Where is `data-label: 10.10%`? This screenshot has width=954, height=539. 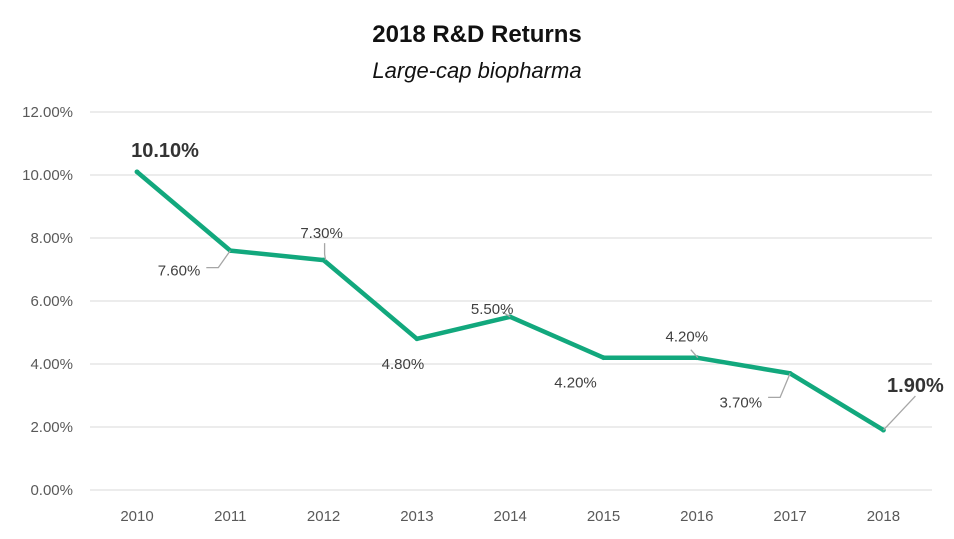
data-label: 10.10% is located at coordinates (165, 151).